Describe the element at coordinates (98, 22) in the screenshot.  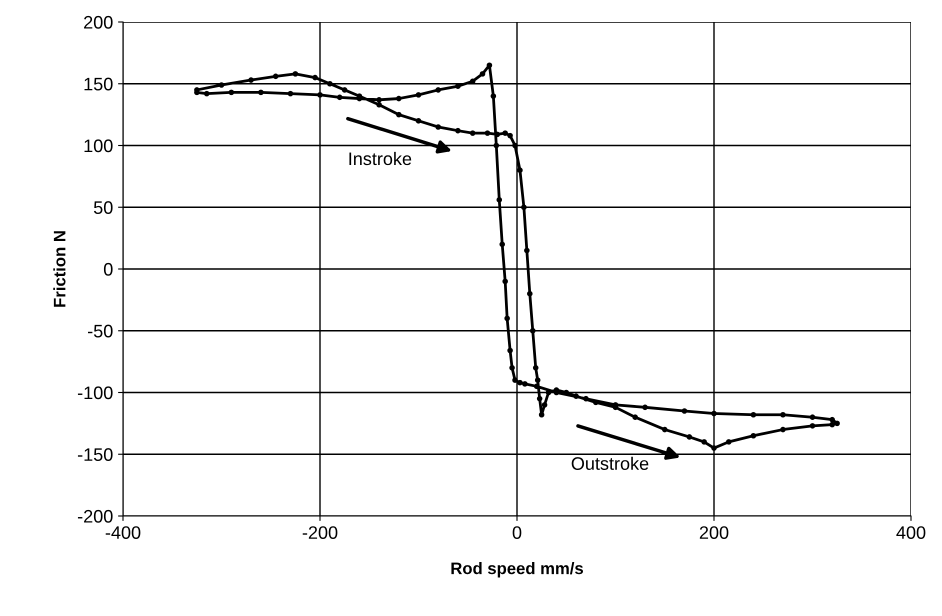
I see `y-tick-label: 200` at that location.